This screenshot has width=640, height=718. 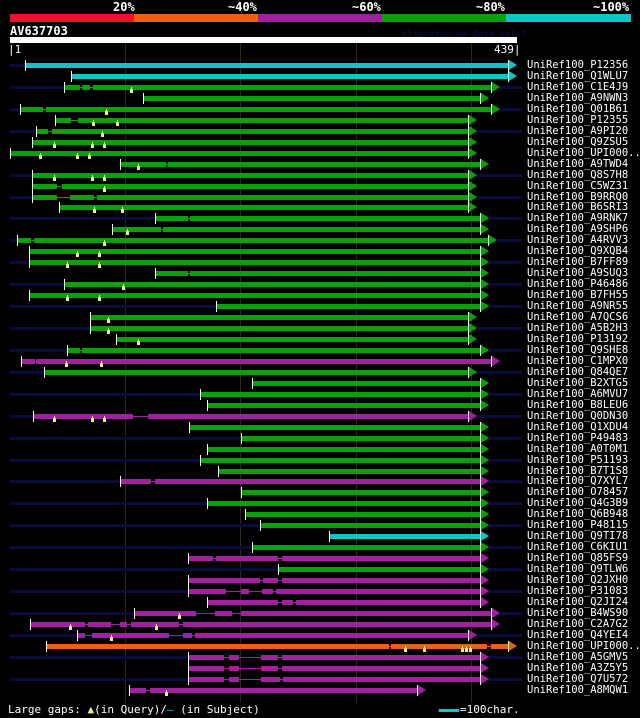 What do you see at coordinates (578, 229) in the screenshot?
I see `hit-label: UniRef100_A9SHP6` at bounding box center [578, 229].